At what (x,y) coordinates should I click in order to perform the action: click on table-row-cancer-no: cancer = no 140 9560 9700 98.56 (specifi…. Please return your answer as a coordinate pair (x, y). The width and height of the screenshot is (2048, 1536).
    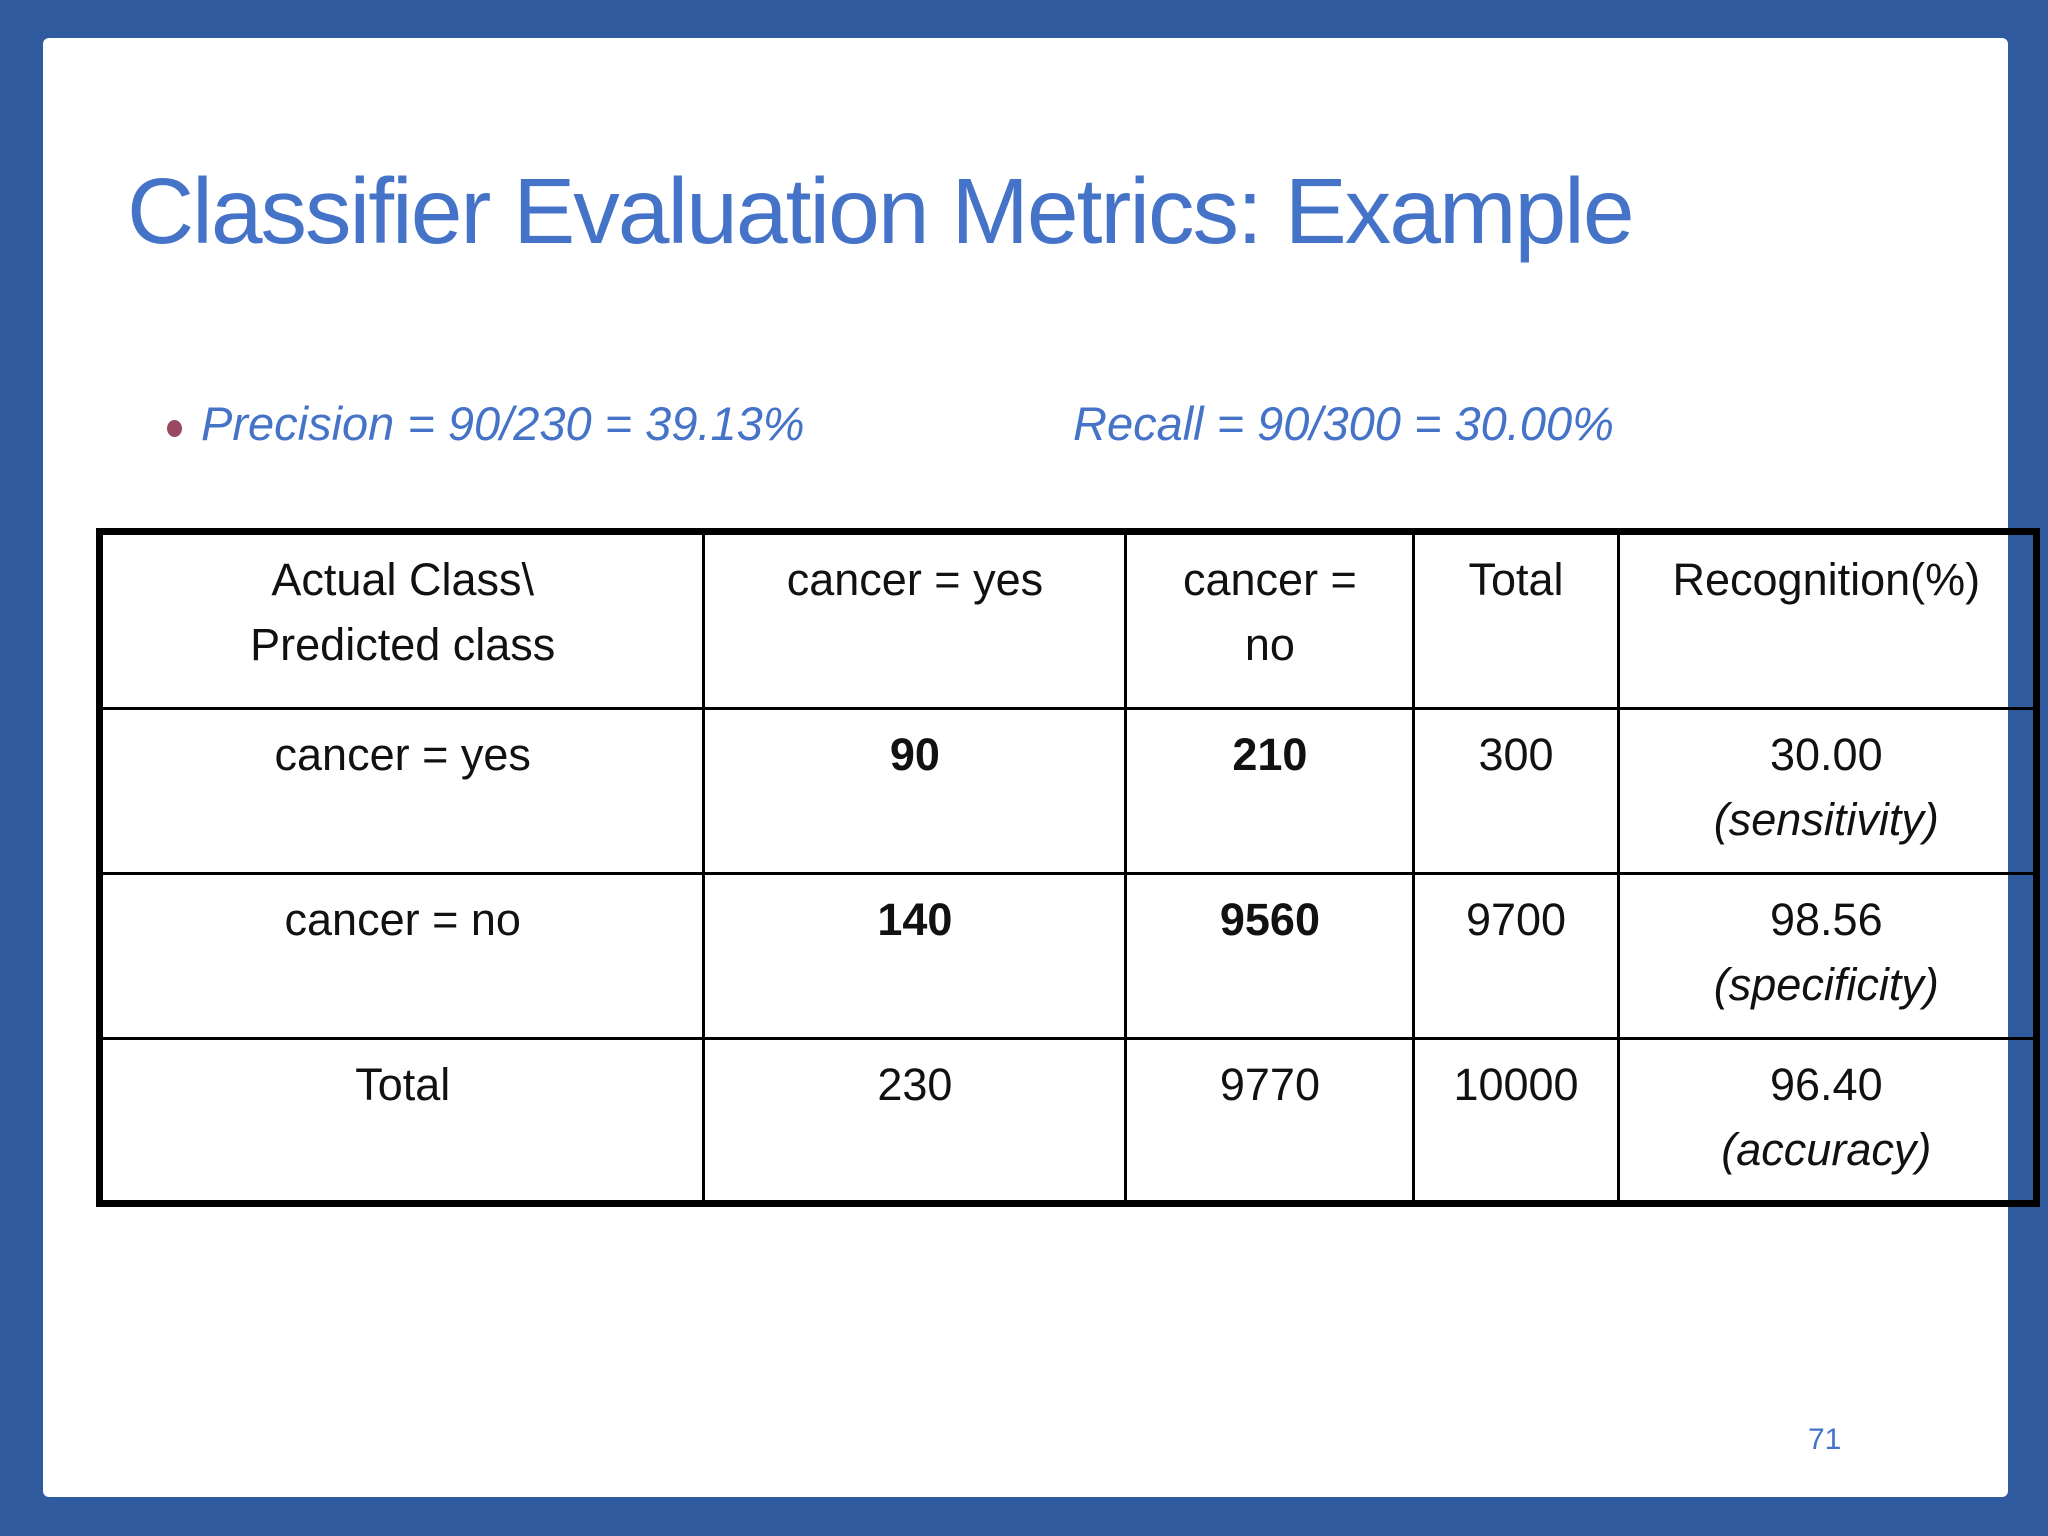
    Looking at the image, I should click on (1068, 956).